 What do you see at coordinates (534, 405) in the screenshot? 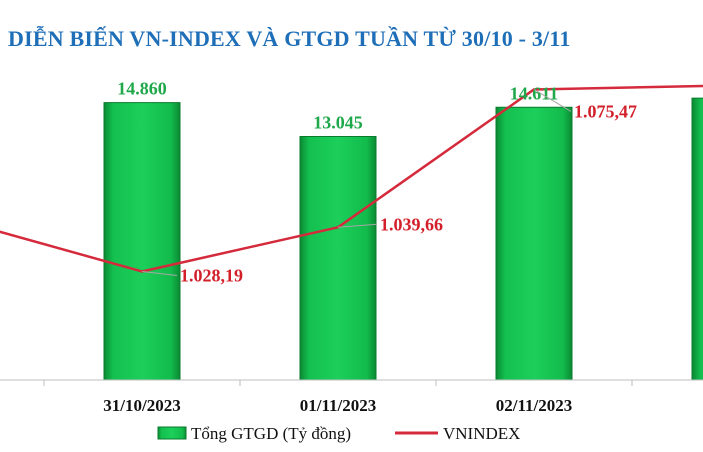
I see `x-tick-label: 02/11/2023` at bounding box center [534, 405].